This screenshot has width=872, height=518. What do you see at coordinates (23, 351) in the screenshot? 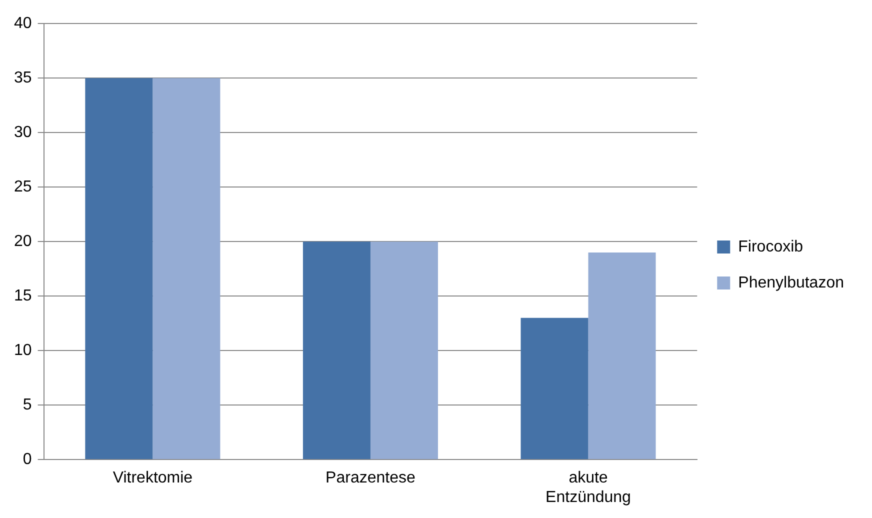
I see `y-tick-label: 10` at bounding box center [23, 351].